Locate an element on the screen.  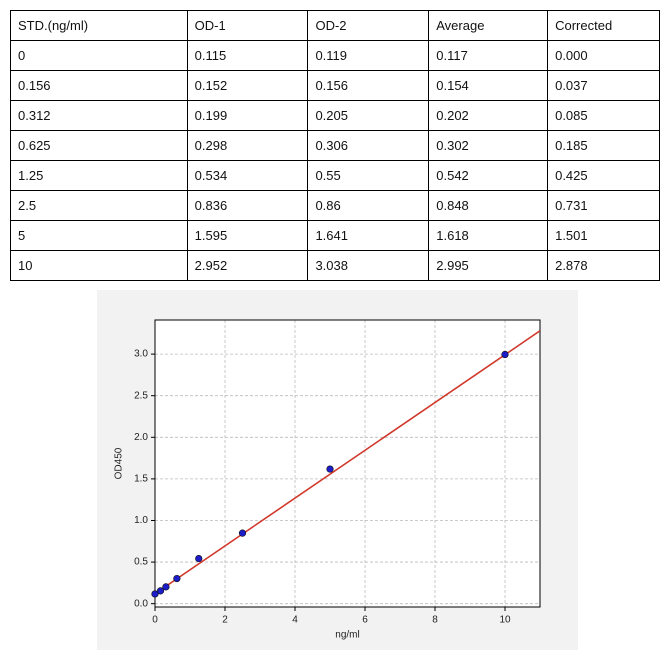
x-tick-label: 8 is located at coordinates (435, 620).